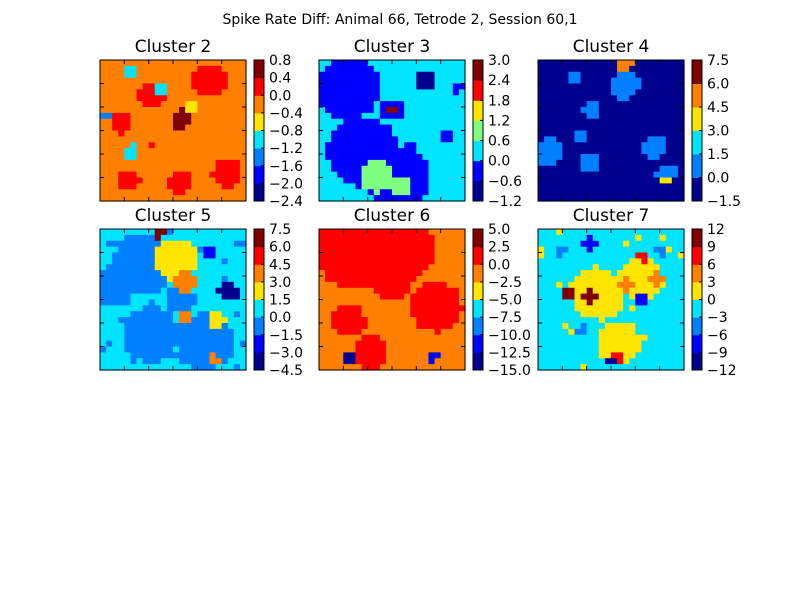  What do you see at coordinates (499, 81) in the screenshot?
I see `colorbar-tick-label: 2.4` at bounding box center [499, 81].